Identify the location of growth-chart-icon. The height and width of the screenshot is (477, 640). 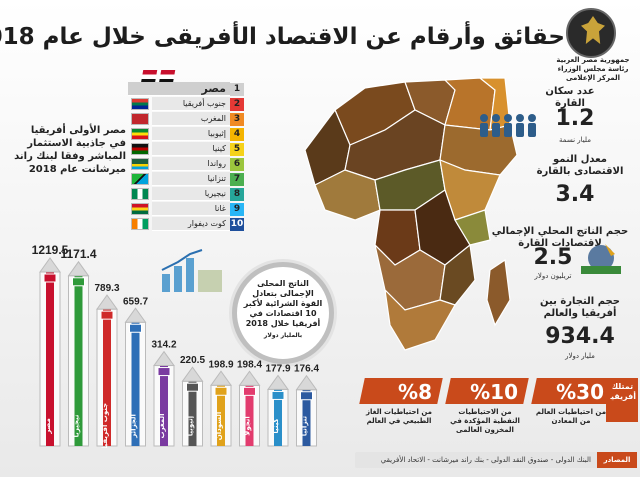
(191, 270).